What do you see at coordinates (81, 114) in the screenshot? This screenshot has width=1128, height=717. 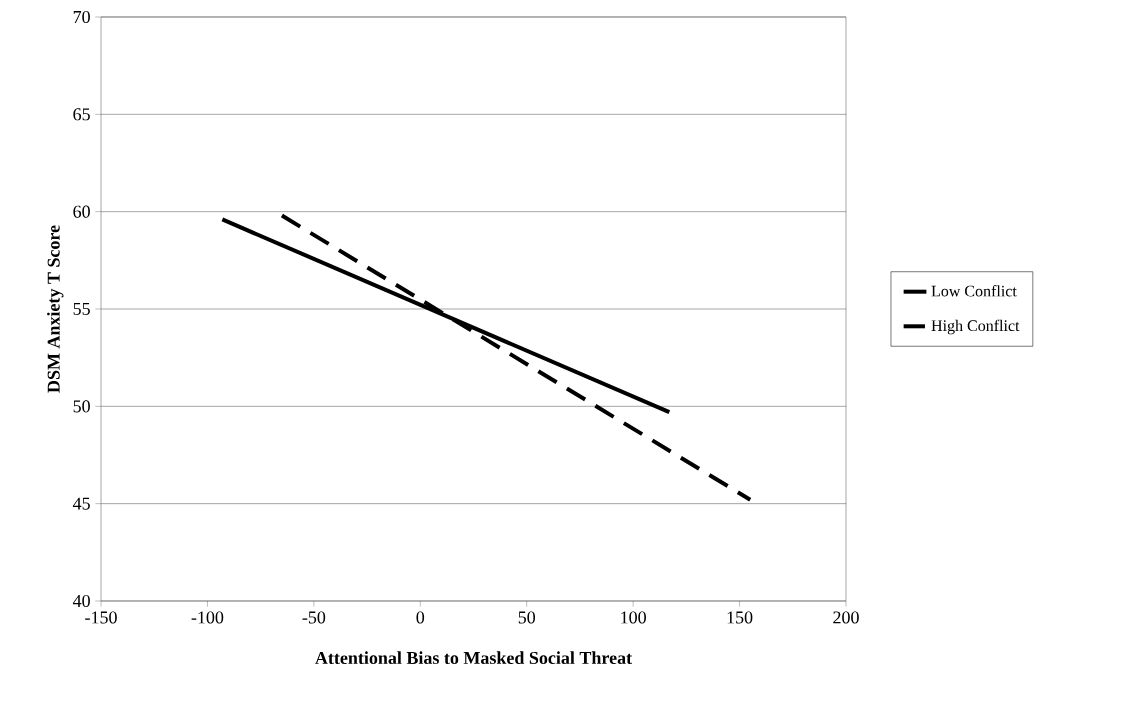 I see `y-tick-label: 65` at bounding box center [81, 114].